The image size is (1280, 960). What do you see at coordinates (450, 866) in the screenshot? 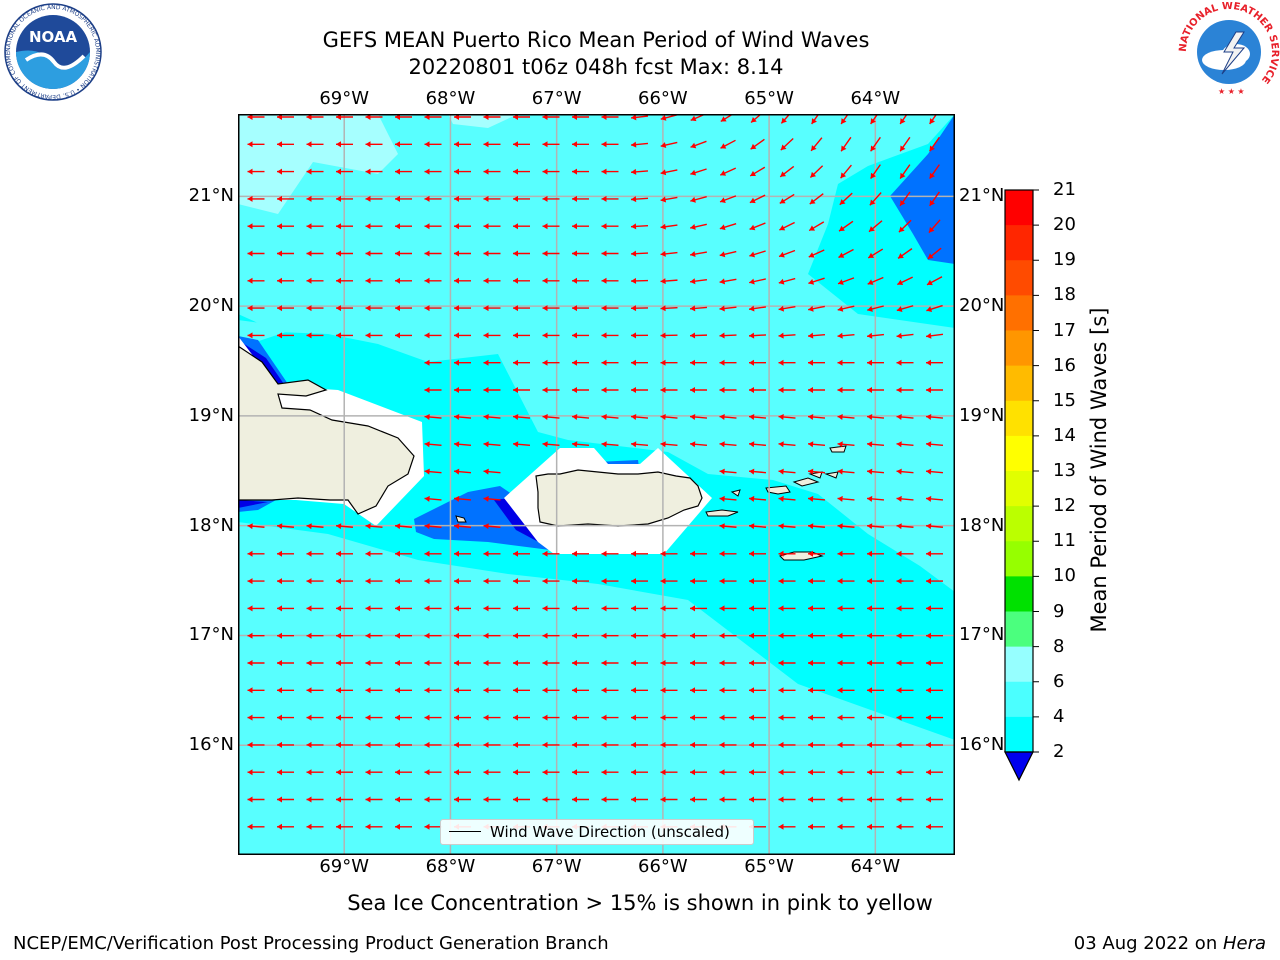
I see `lon-tick-bottom: 68°W` at bounding box center [450, 866].